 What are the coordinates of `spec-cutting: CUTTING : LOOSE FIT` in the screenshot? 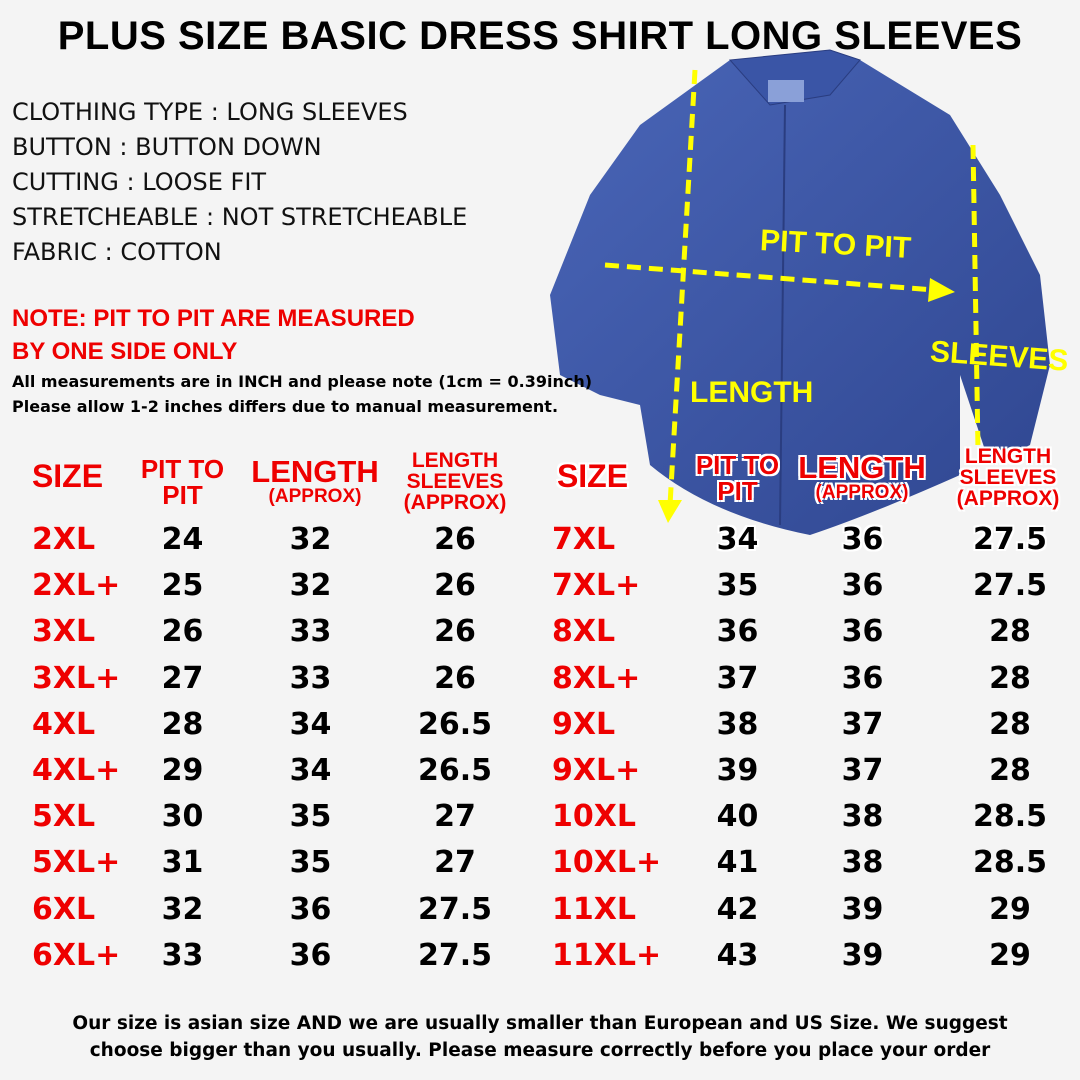 It's located at (139, 182).